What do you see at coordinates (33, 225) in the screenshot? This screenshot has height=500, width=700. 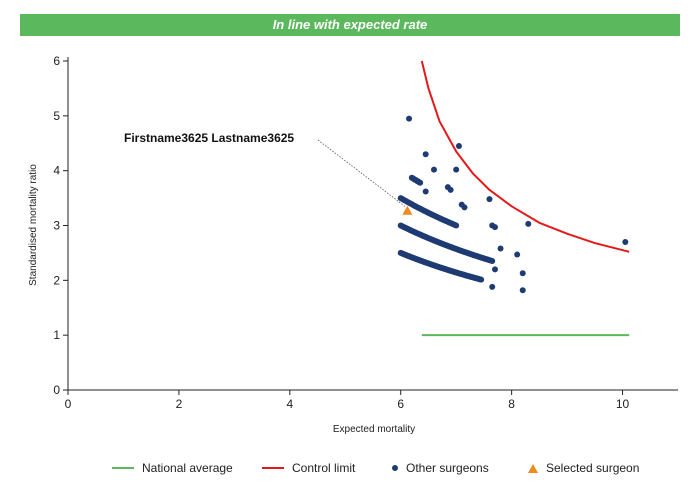 I see `y-axis-label: Standardised mortality ratio` at bounding box center [33, 225].